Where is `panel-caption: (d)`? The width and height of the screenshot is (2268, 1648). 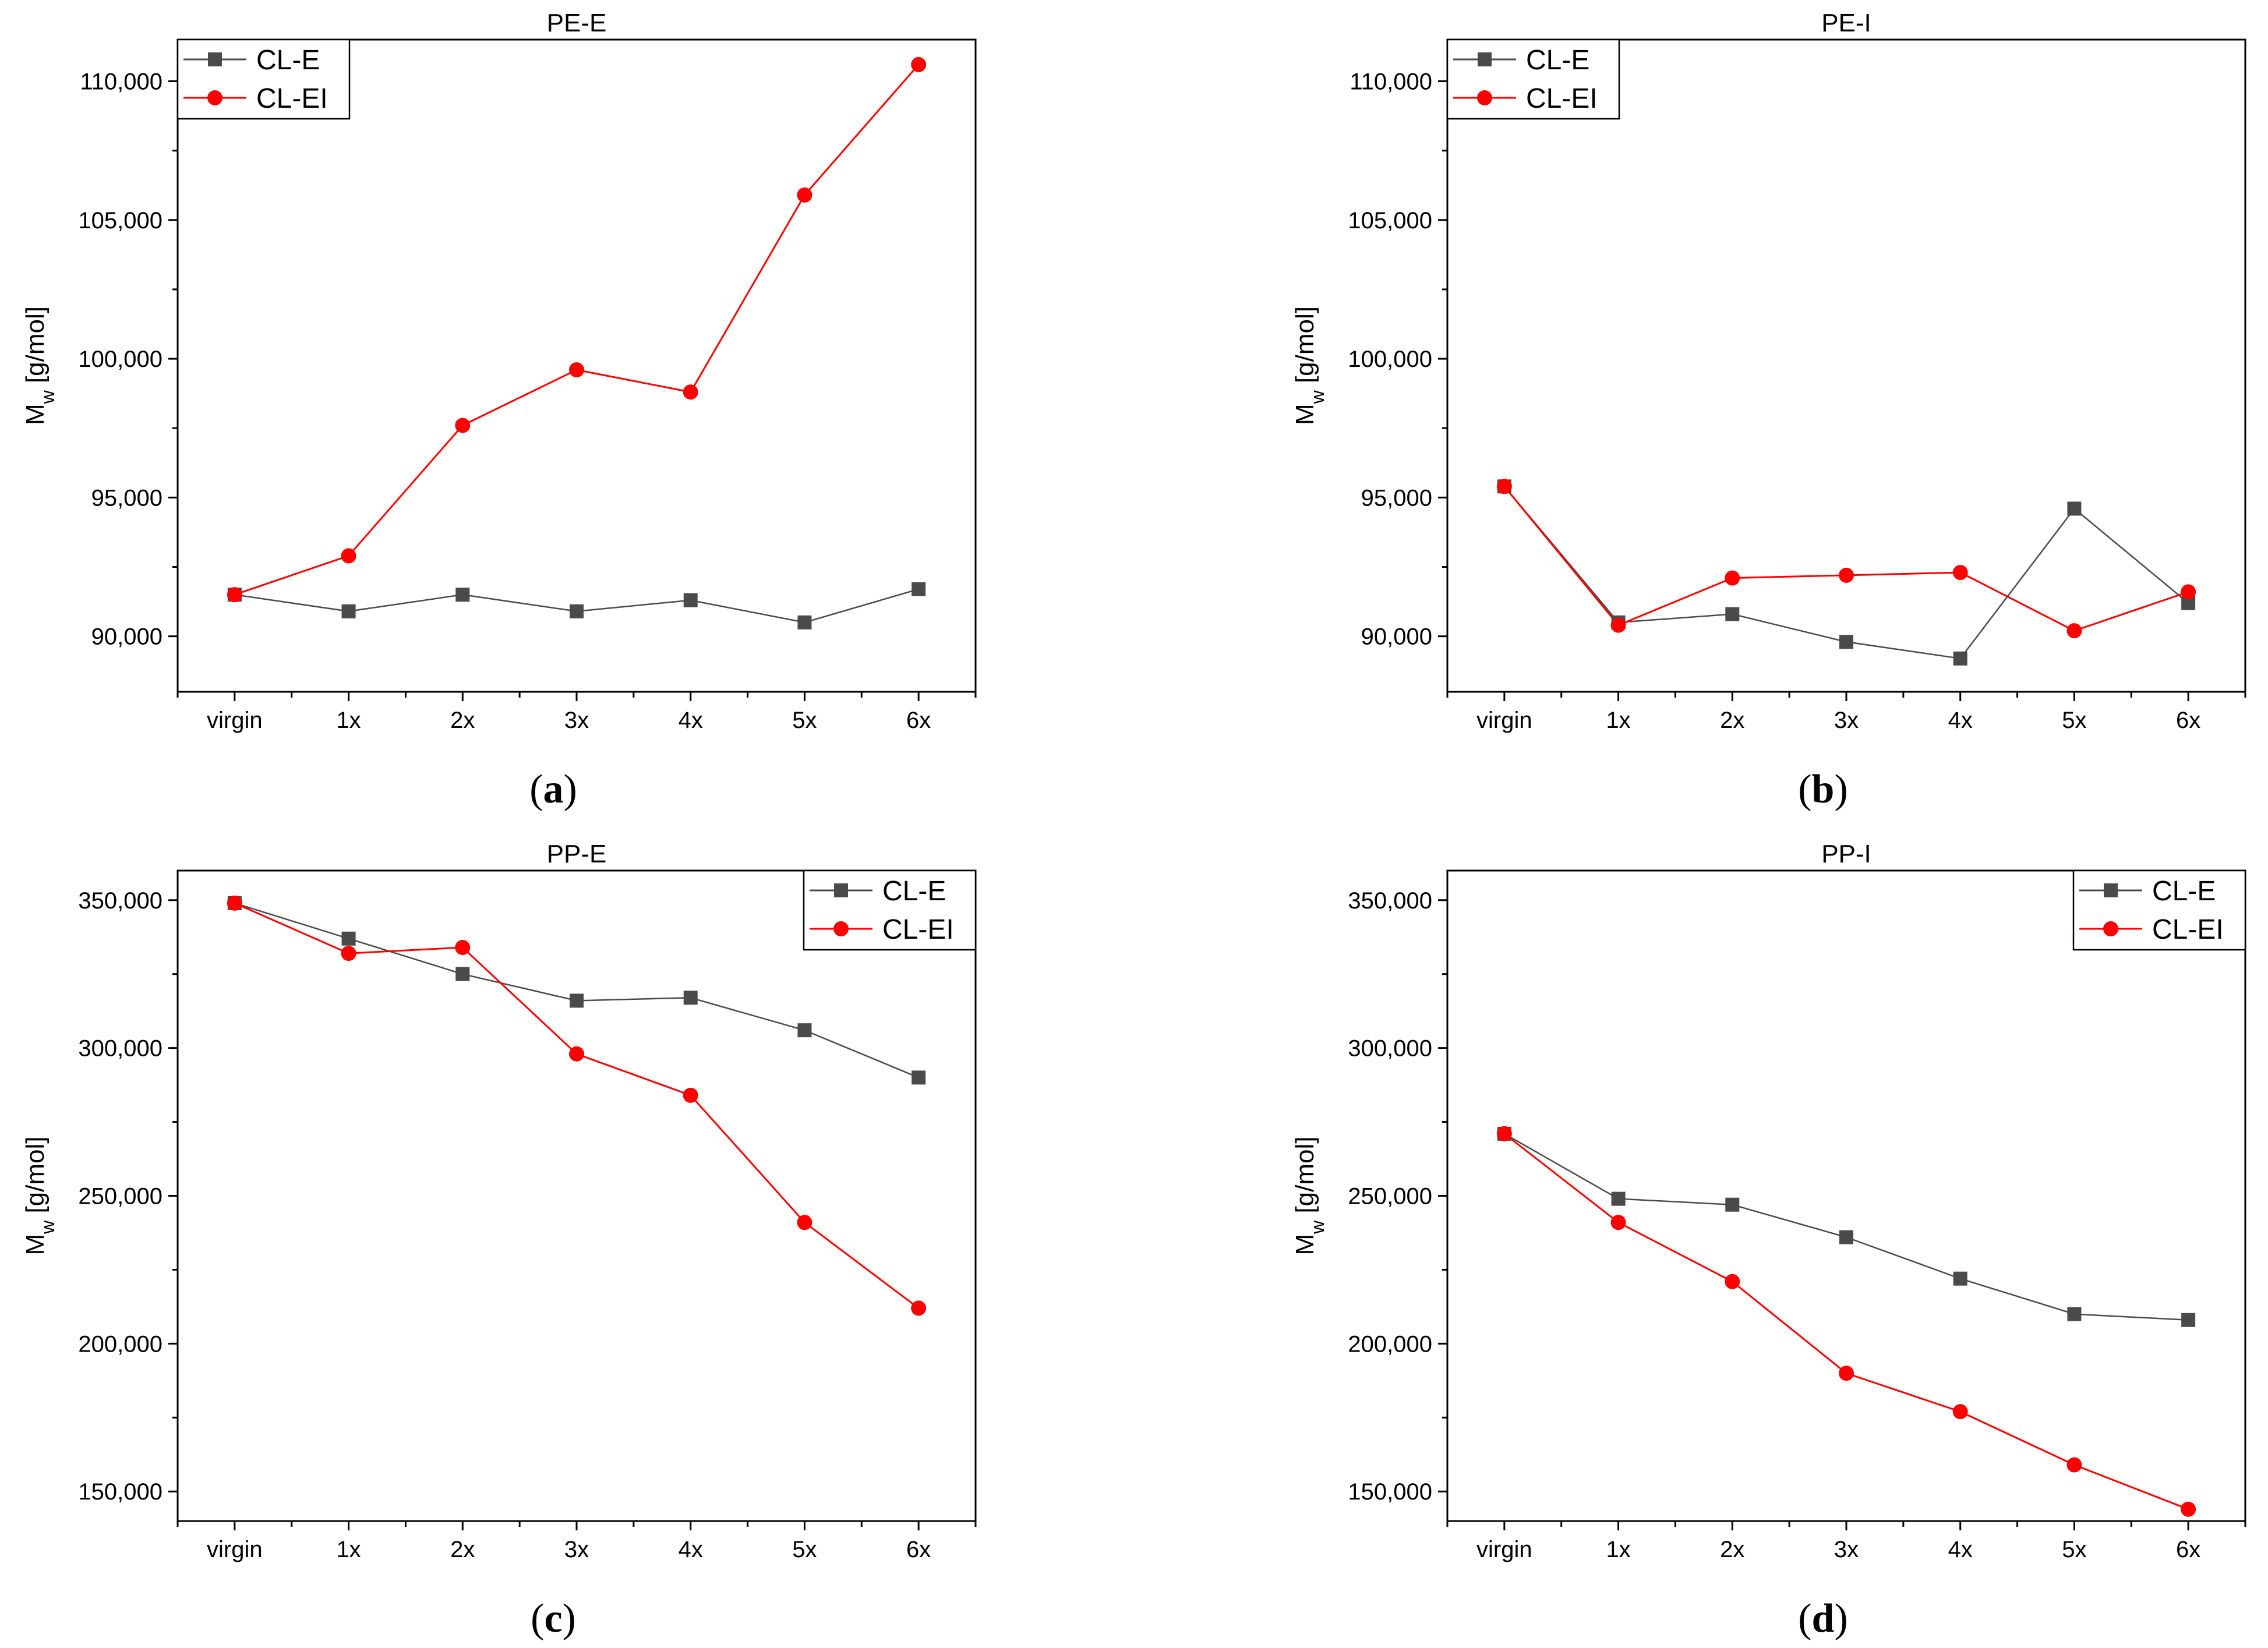 panel-caption: (d) is located at coordinates (1823, 1618).